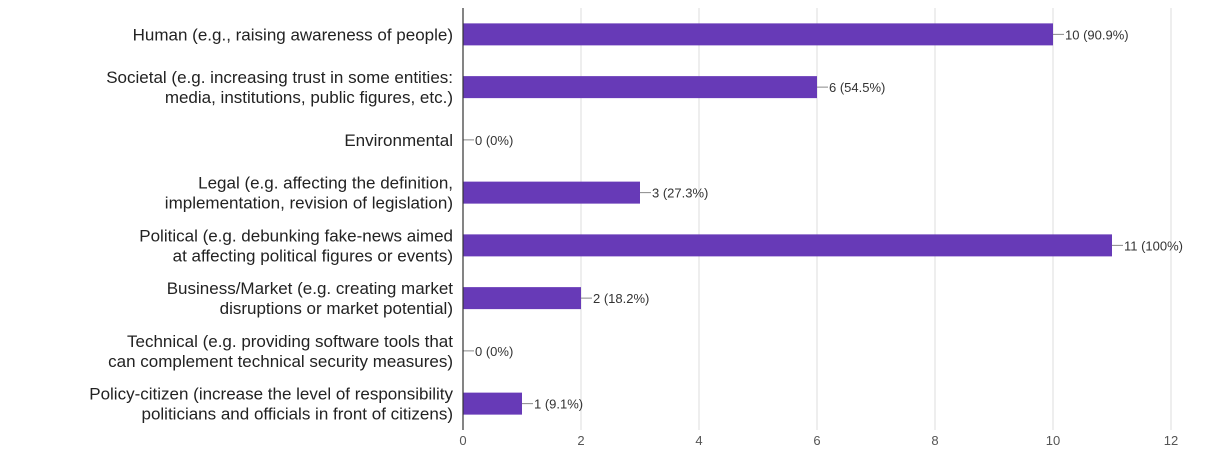 The width and height of the screenshot is (1212, 450). Describe the element at coordinates (462, 440) in the screenshot. I see `x-tick-label-0: 0` at that location.